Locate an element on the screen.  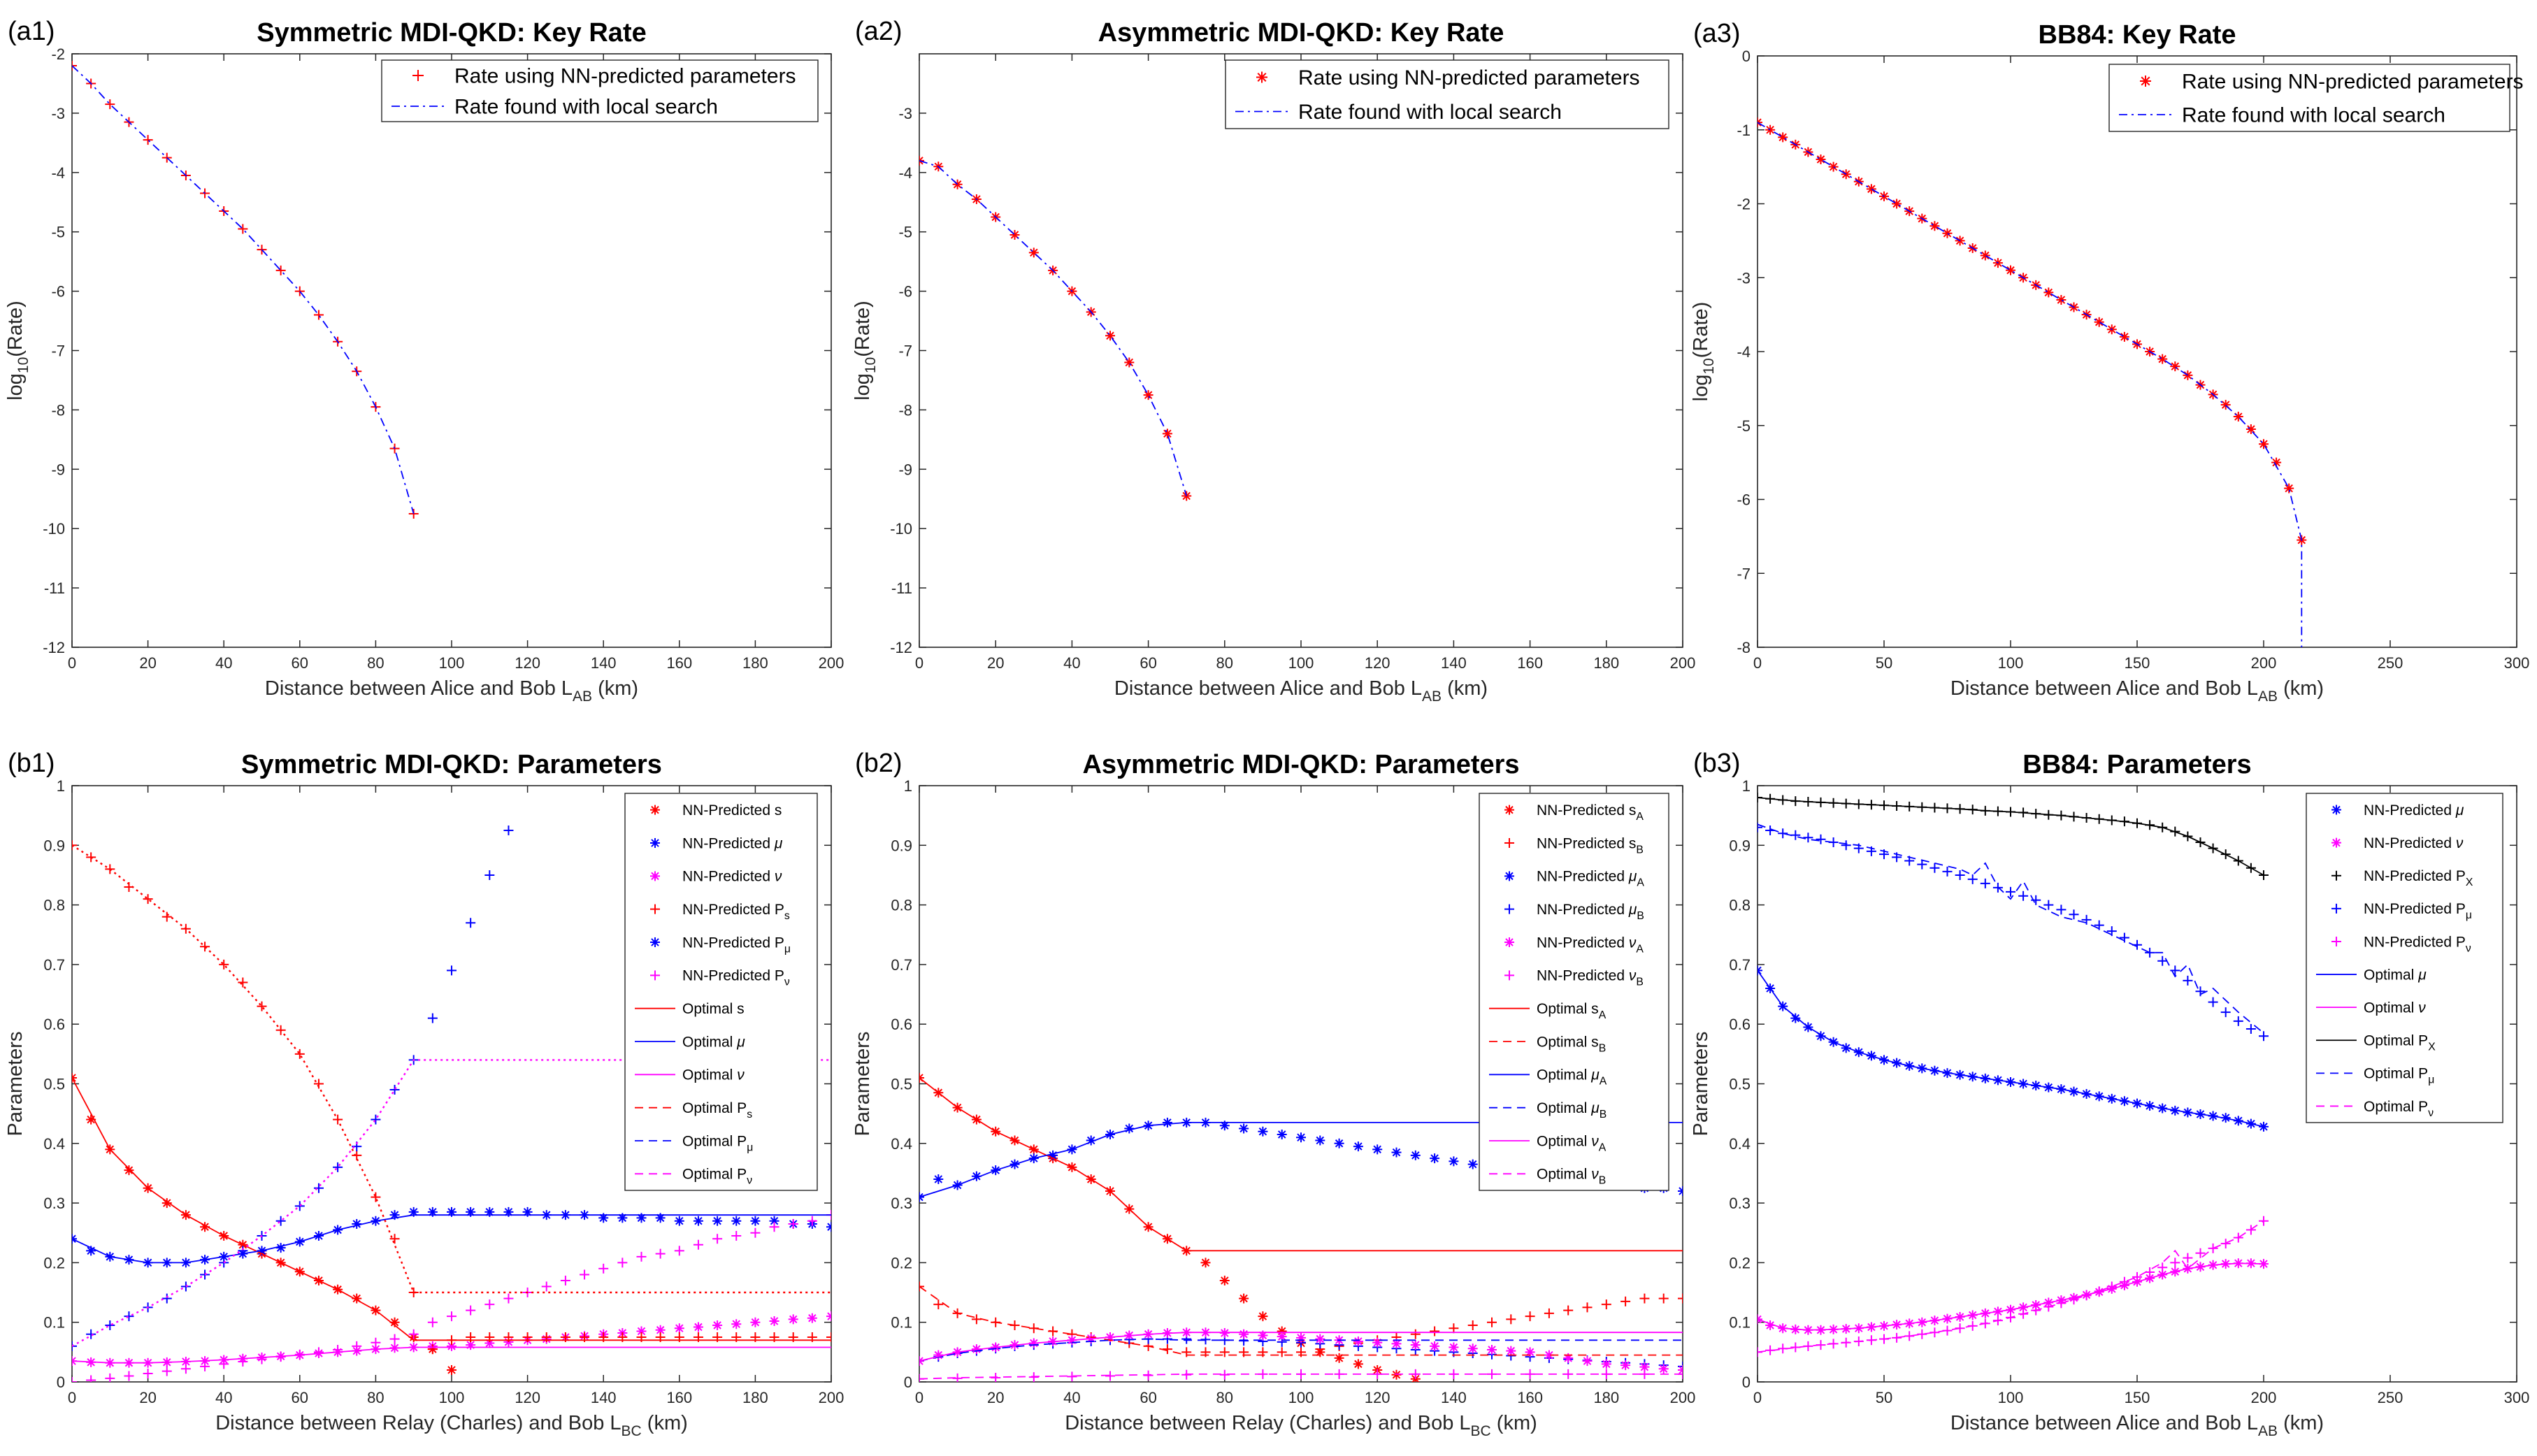
legend-text: Optimal P is located at coordinates (2396, 1107).